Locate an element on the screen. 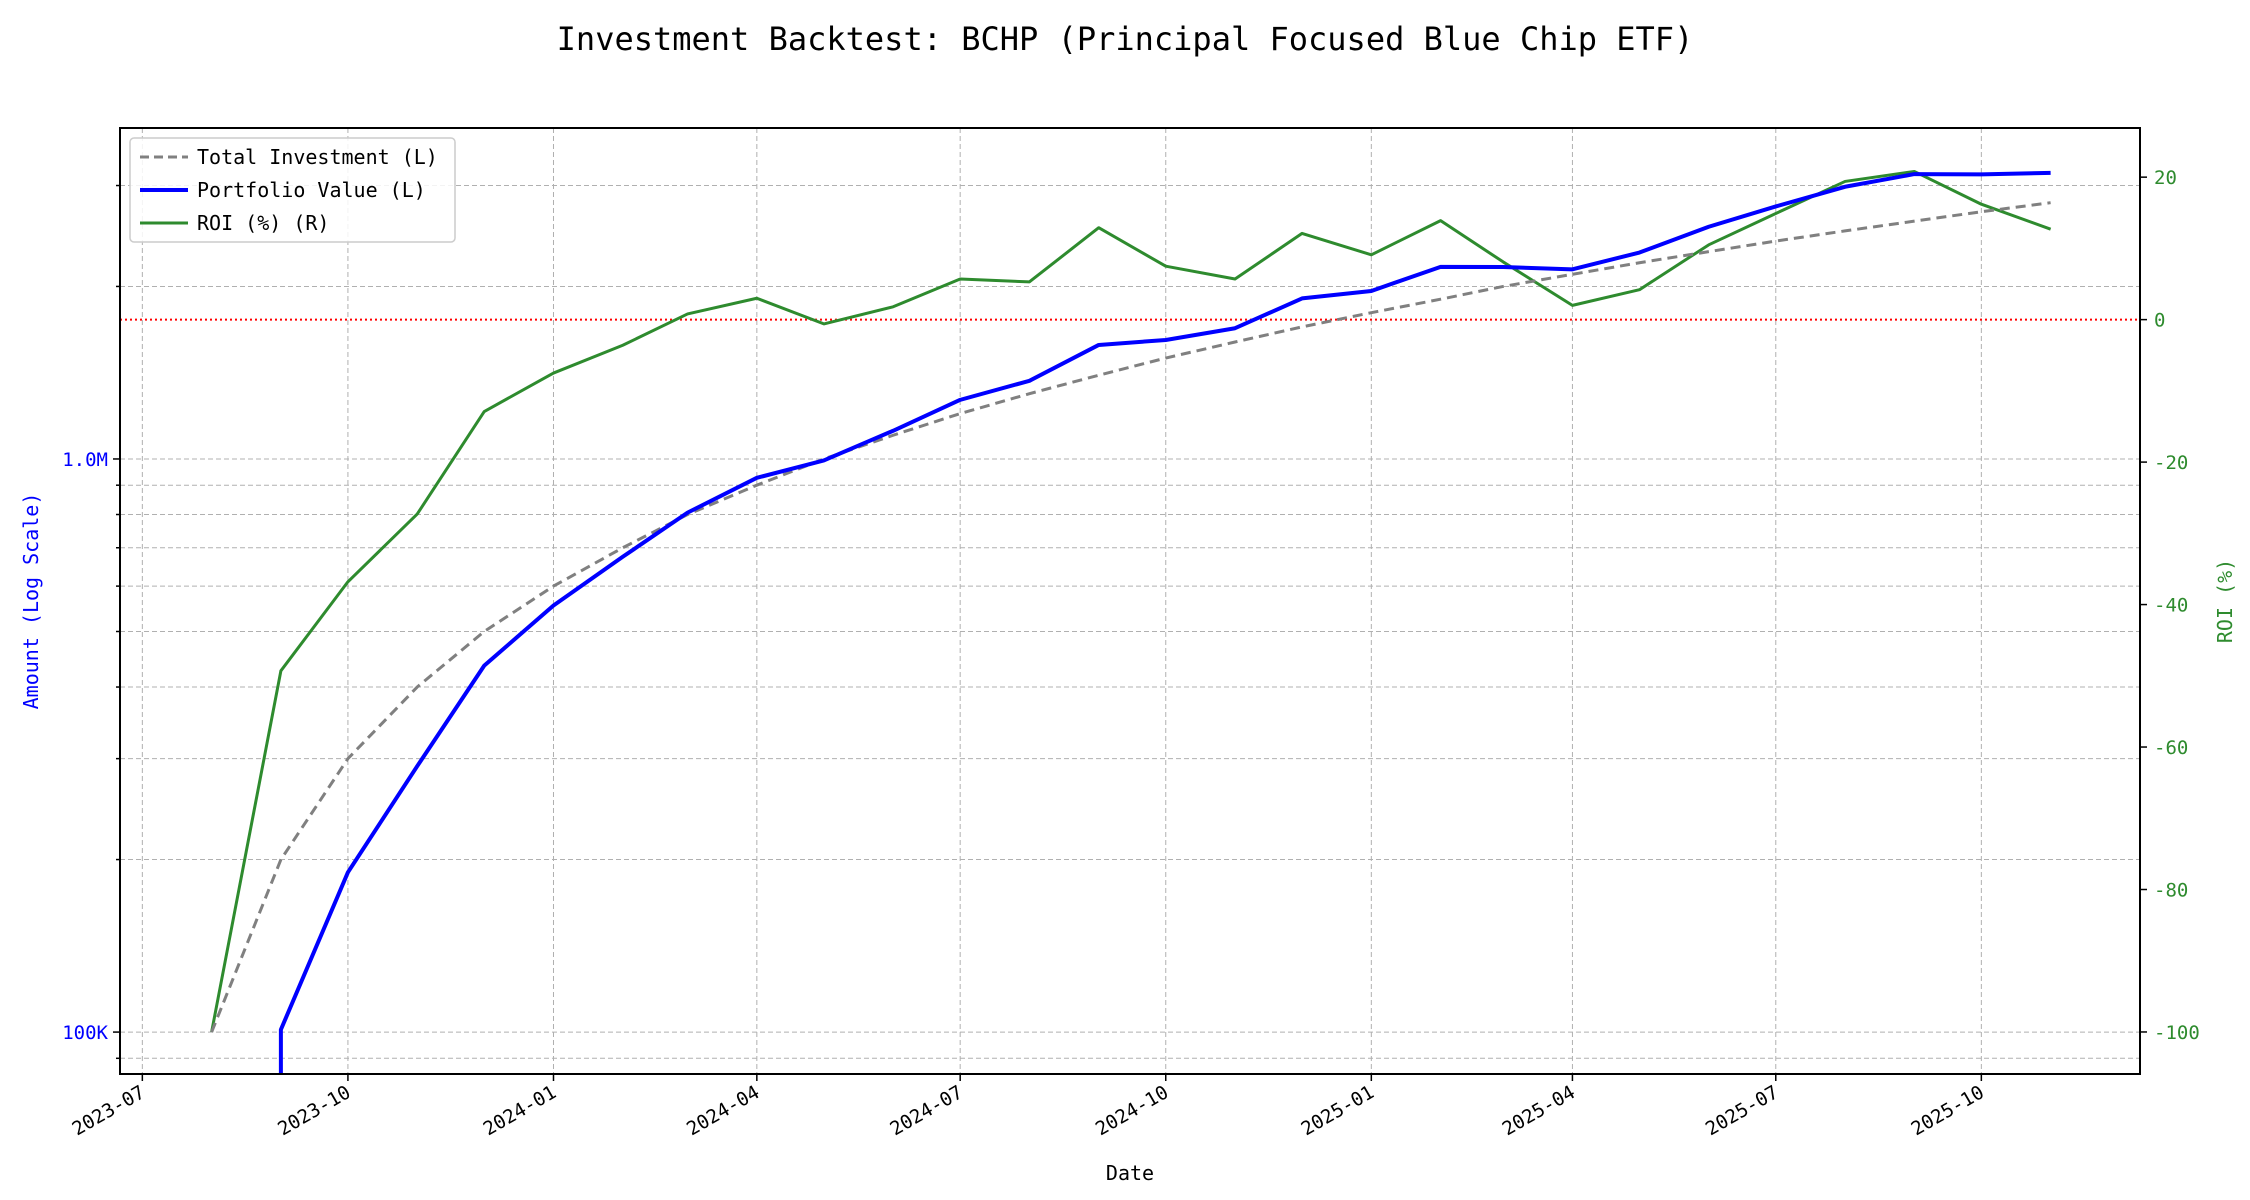  x-tick-label: 2024-01 is located at coordinates (520, 1110).